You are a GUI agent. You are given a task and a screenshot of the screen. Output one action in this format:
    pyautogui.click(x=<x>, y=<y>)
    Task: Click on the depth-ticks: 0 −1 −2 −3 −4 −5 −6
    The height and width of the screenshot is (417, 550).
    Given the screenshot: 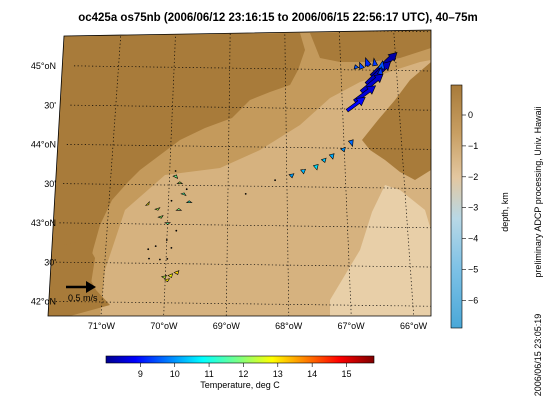 What is the action you would take?
    pyautogui.click(x=470, y=207)
    